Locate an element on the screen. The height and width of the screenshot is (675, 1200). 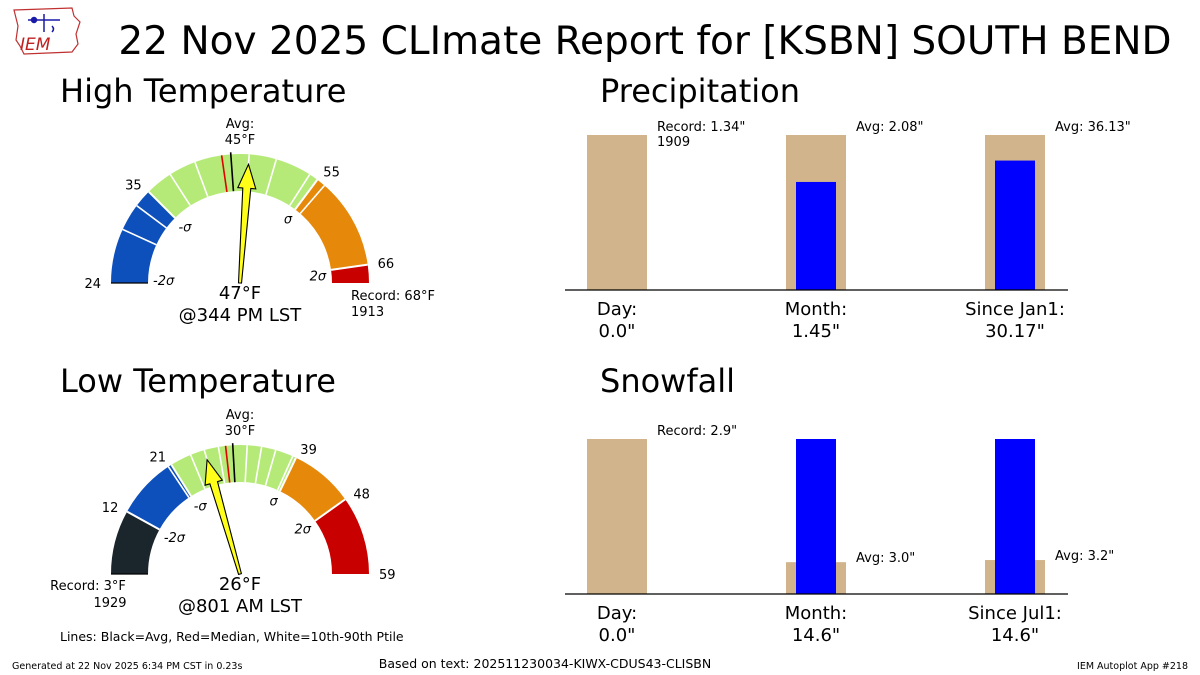
iem-logo-text: IEM is located at coordinates (35, 45).